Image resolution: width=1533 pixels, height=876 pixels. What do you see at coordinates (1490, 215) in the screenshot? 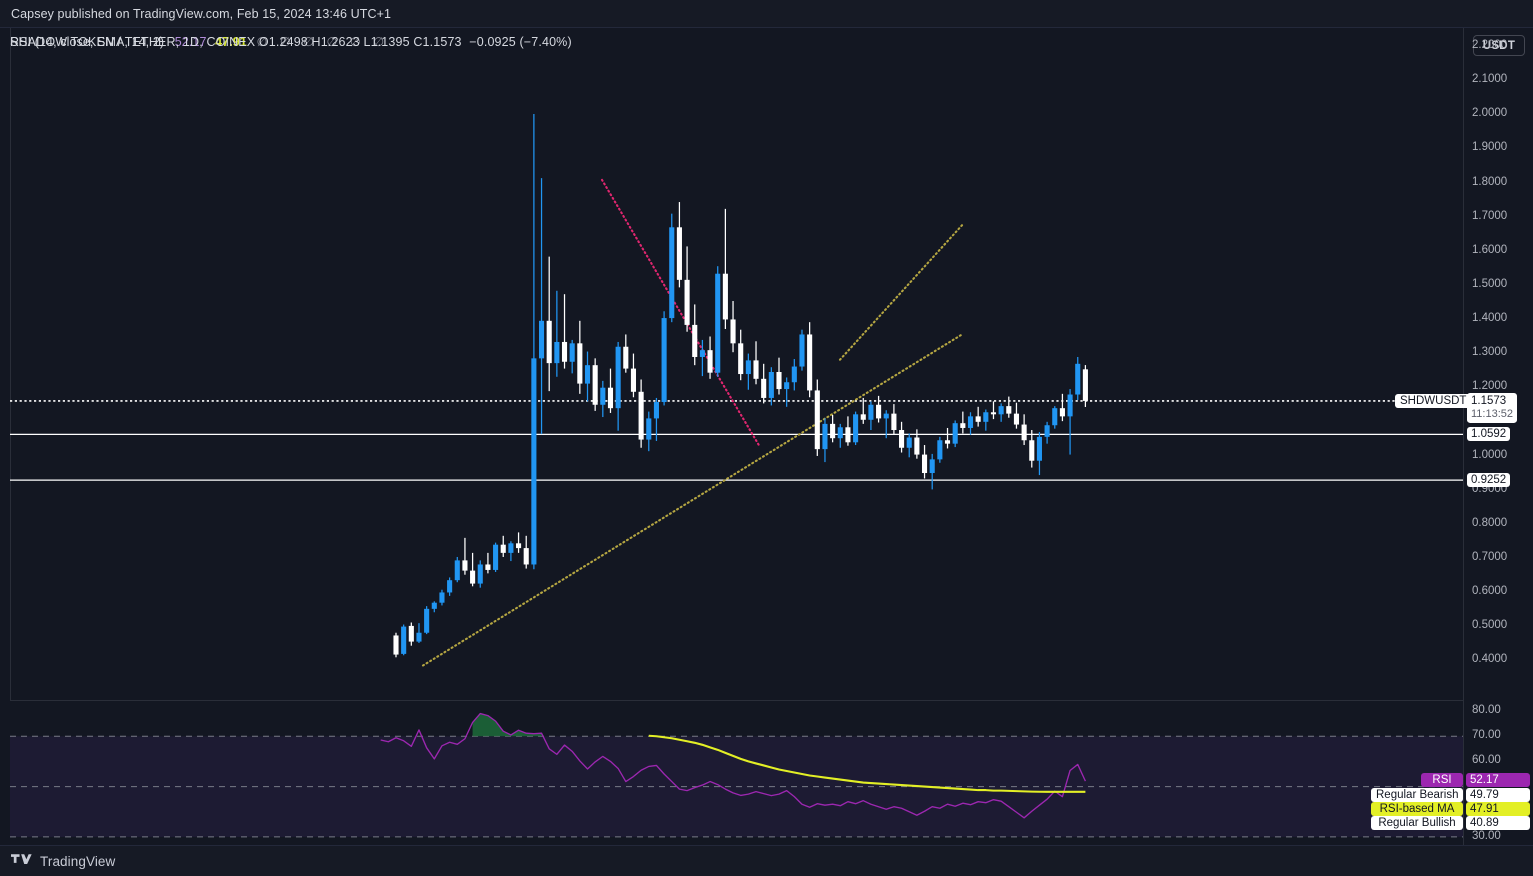
I see `price-axis-tick: 1.7000` at bounding box center [1490, 215].